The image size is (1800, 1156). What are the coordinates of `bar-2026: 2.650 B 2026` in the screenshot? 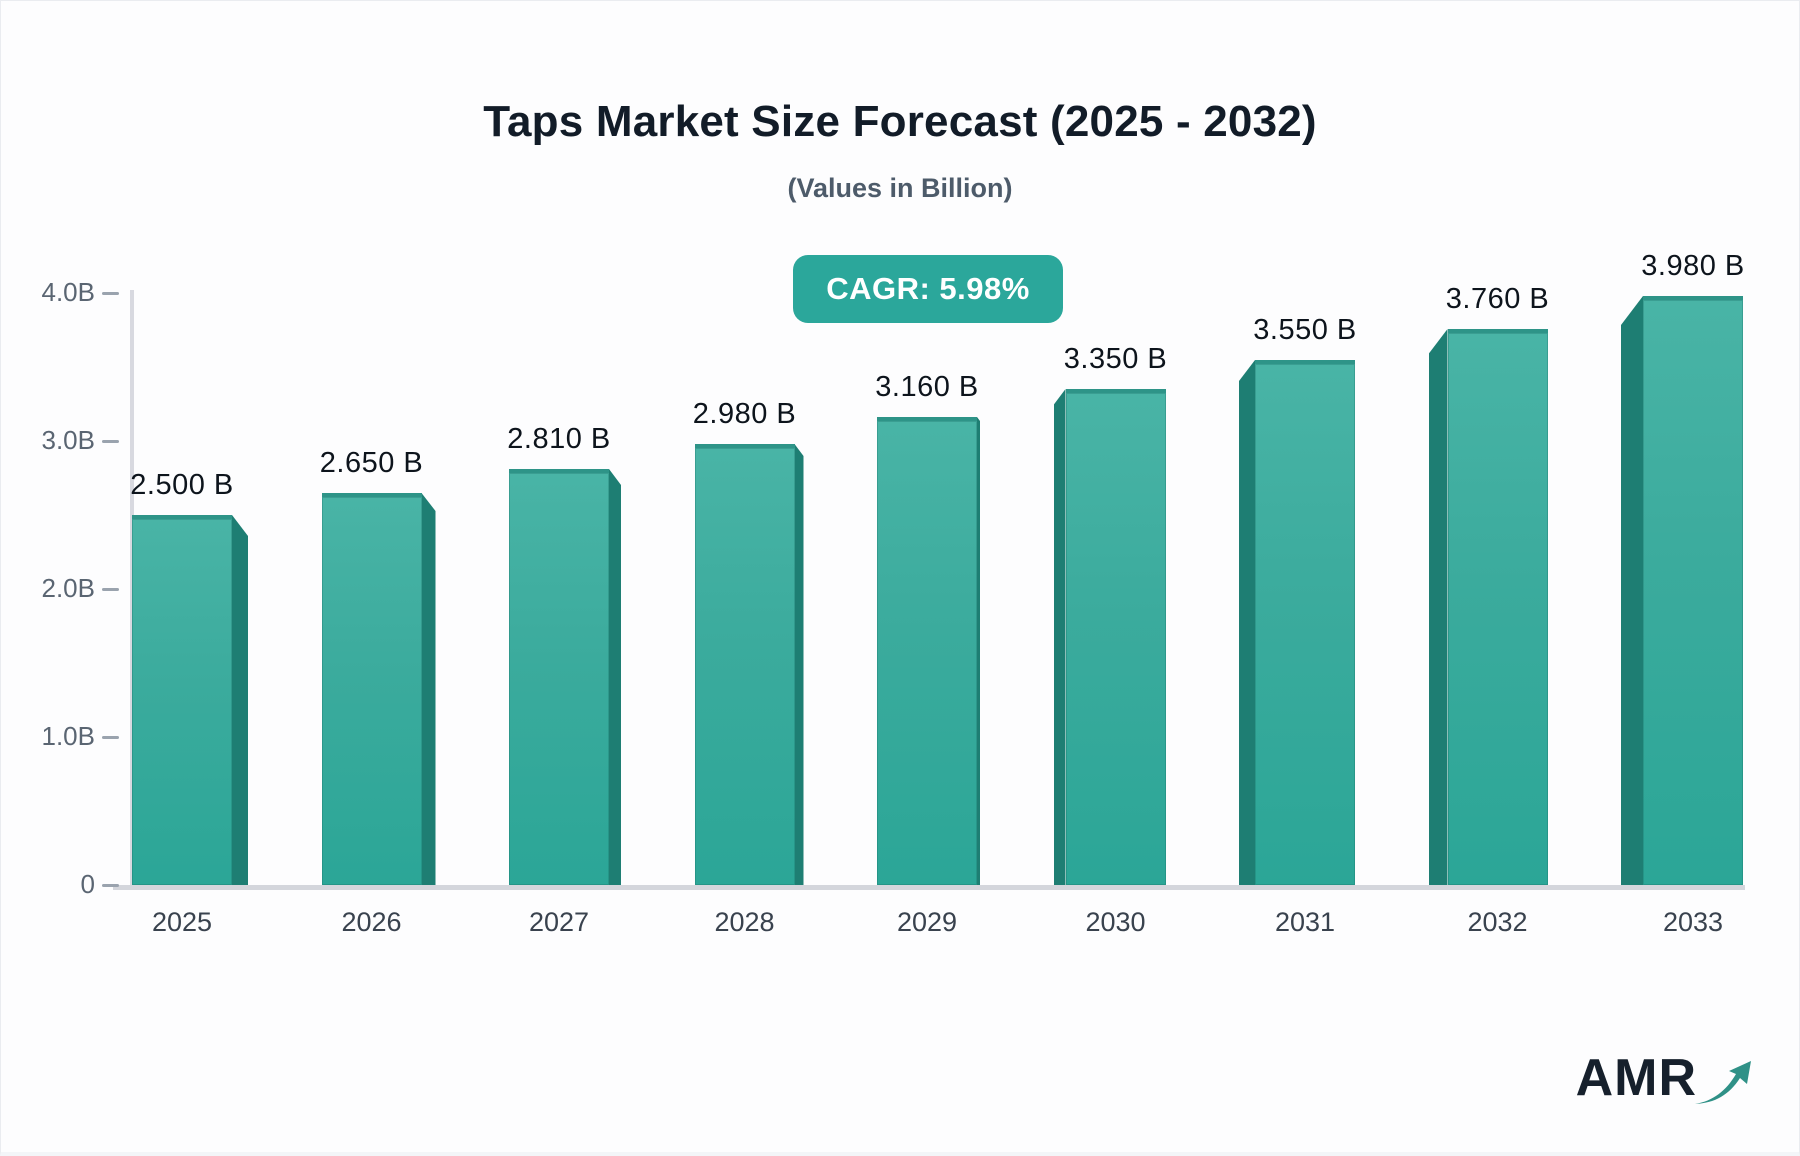 It's located at (378, 692).